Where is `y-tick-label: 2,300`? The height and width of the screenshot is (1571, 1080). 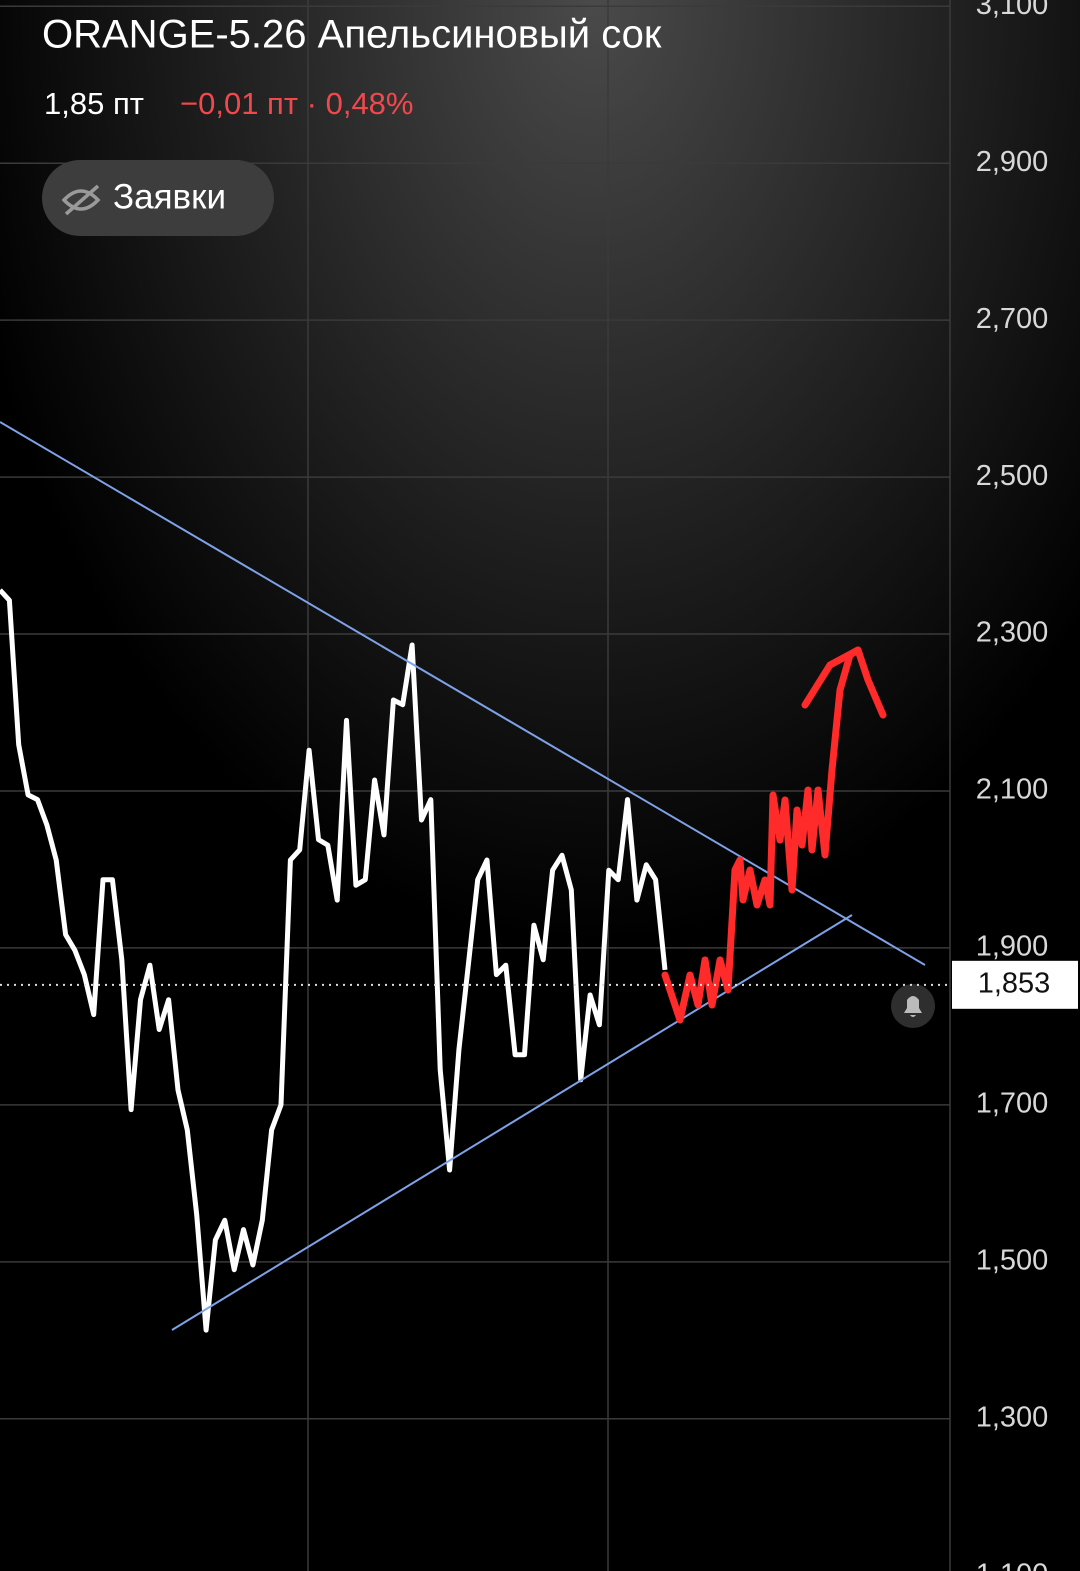
y-tick-label: 2,300 is located at coordinates (1012, 633).